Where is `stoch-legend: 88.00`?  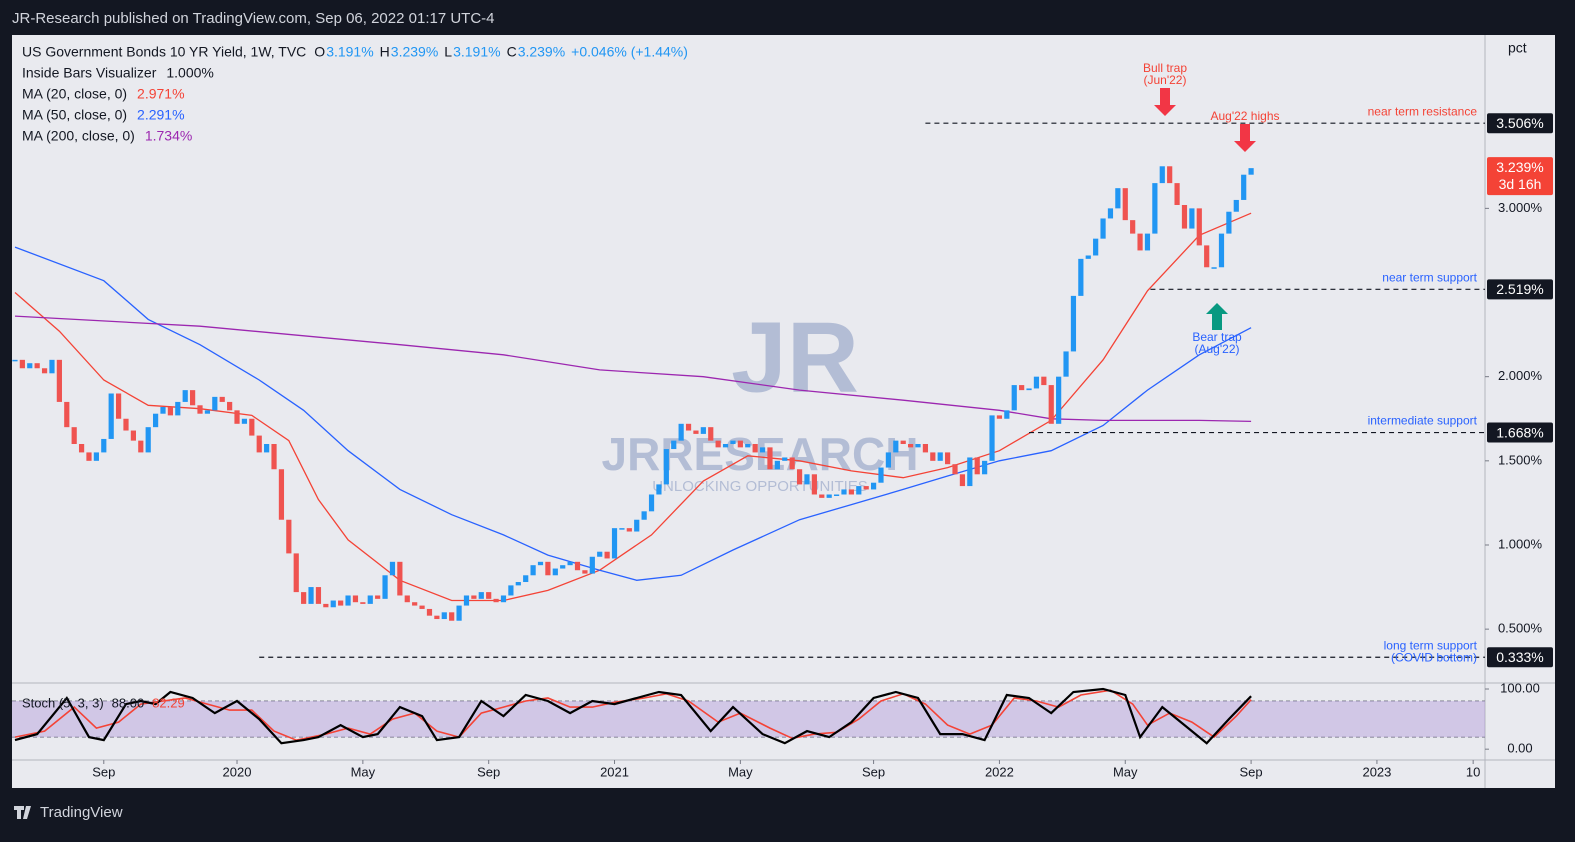
stoch-legend: 88.00 is located at coordinates (128, 702).